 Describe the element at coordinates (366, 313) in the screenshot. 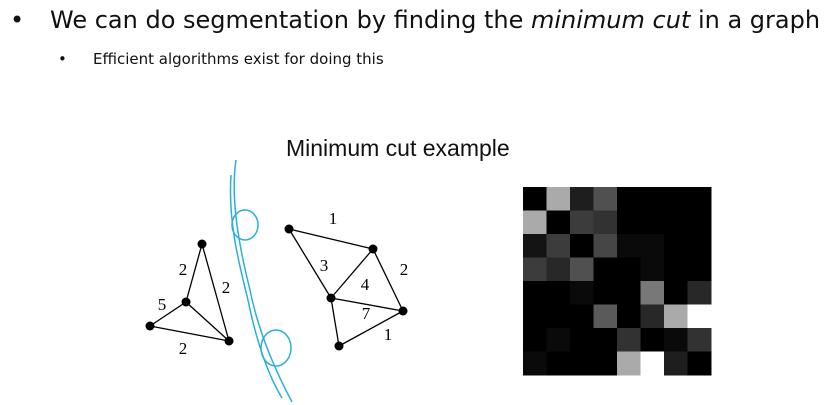

I see `edge-label: 7` at that location.